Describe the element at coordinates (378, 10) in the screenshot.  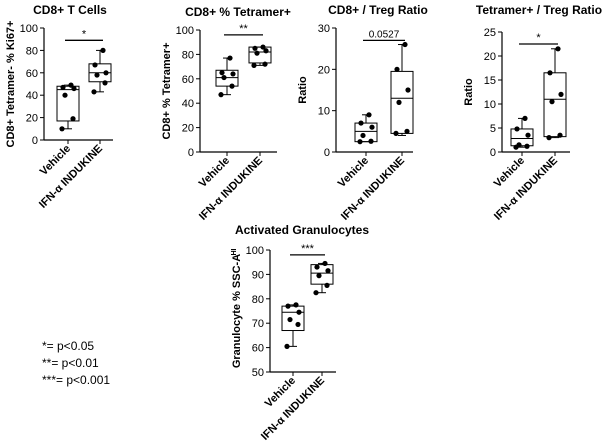
I see `chart-title: CD8+ / Treg Ratio` at that location.